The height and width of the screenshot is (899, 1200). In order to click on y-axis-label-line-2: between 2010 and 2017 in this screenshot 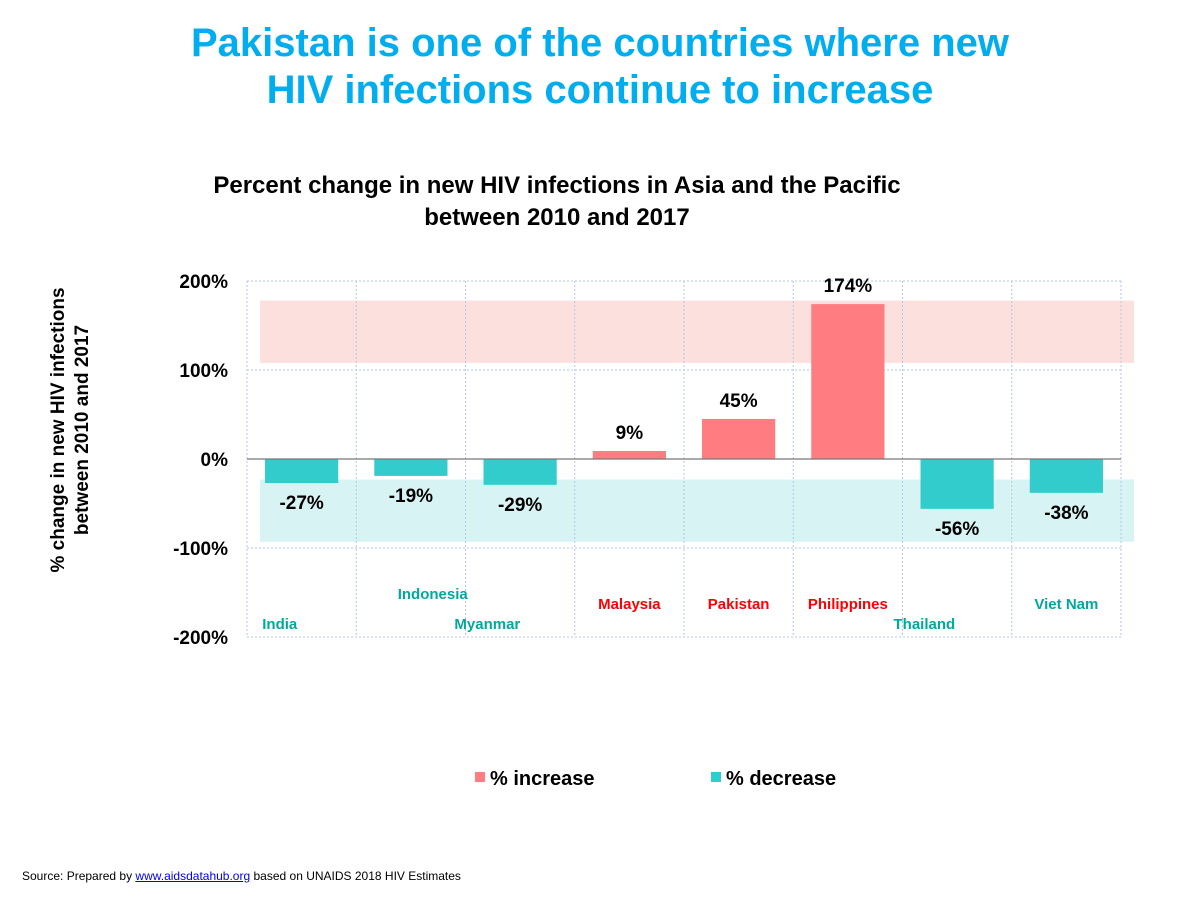, I will do `click(82, 430)`.